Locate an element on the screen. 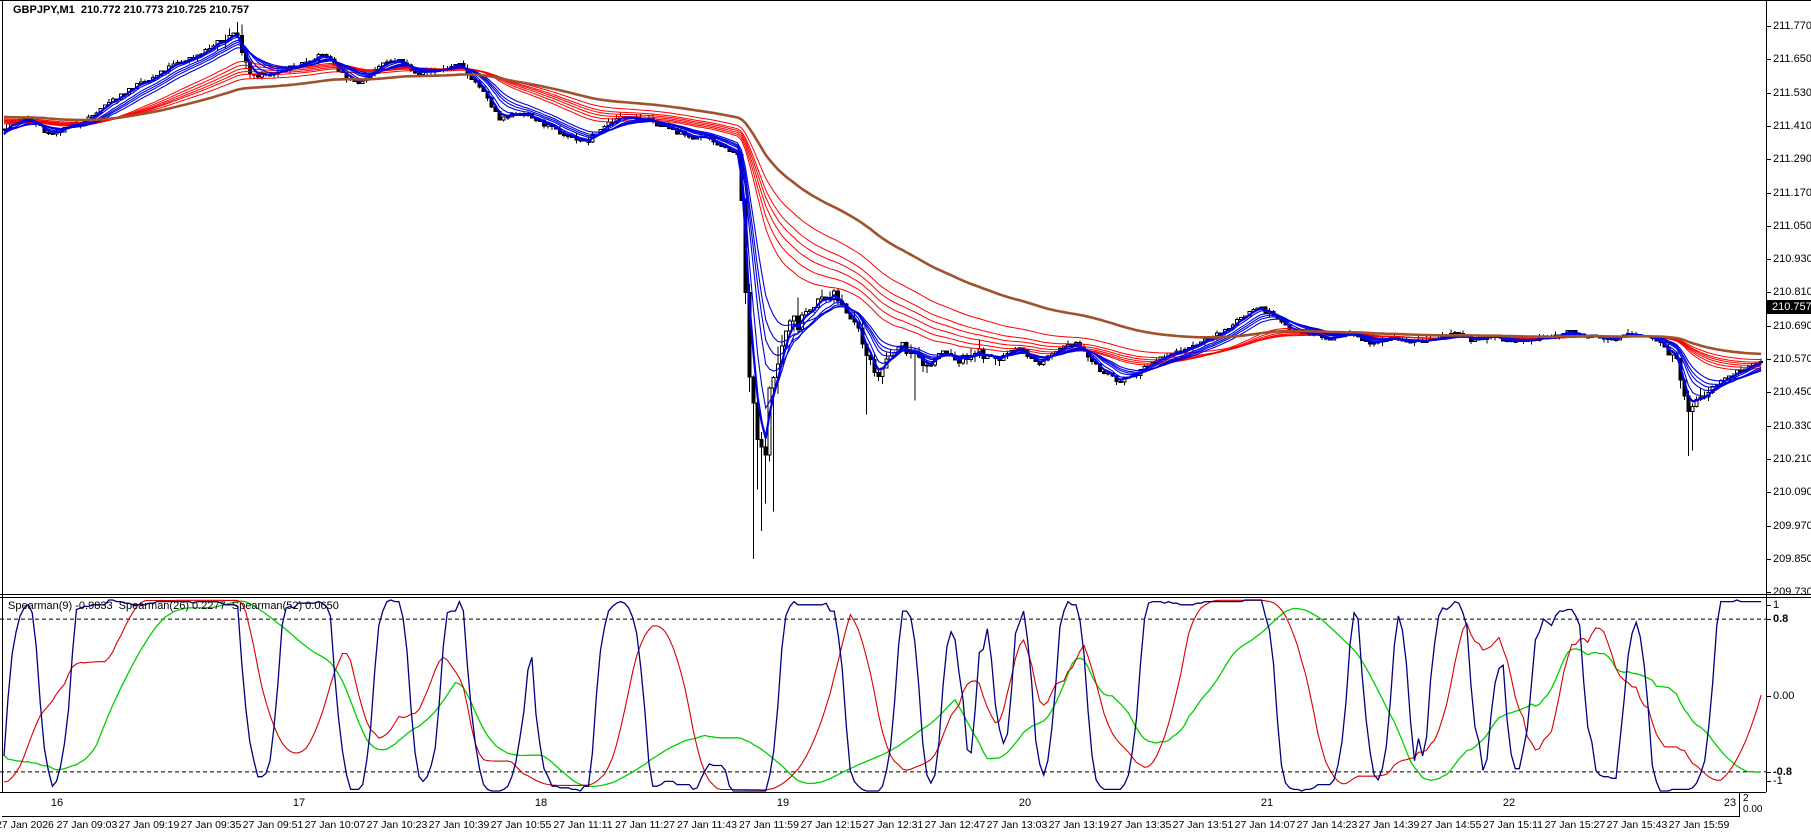 This screenshot has width=1811, height=832. time-axis-label: 27 Jan 14:55 is located at coordinates (1451, 825).